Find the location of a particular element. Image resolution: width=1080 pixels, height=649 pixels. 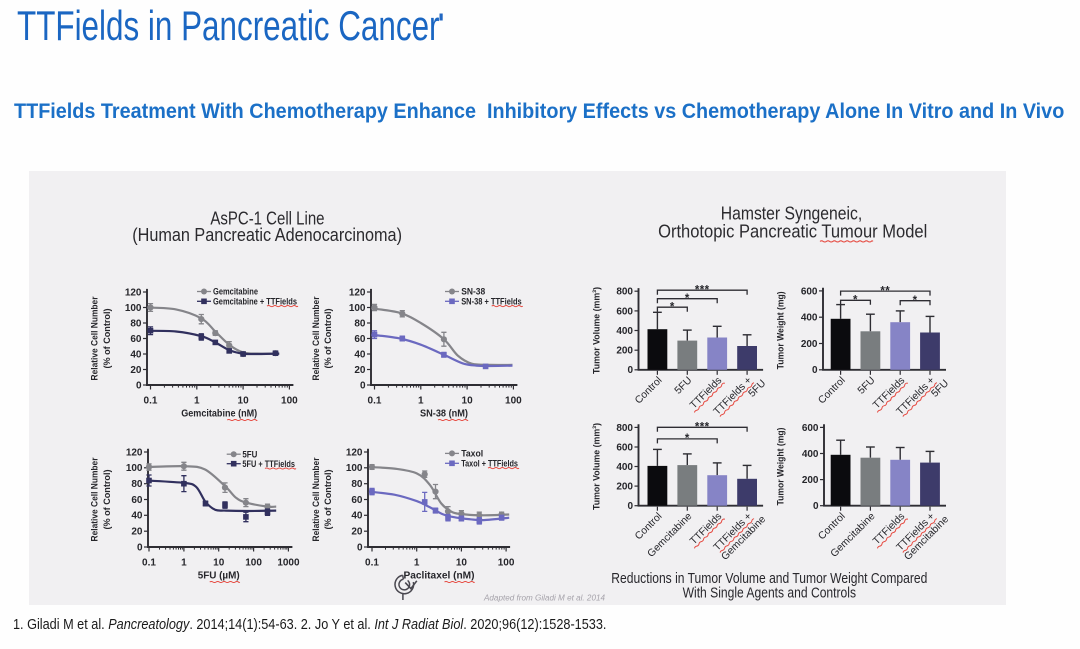

svg-text:(Human Pancreatic Adenocarcino: (Human Pancreatic Adenocarcinoma) is located at coordinates (267, 234).